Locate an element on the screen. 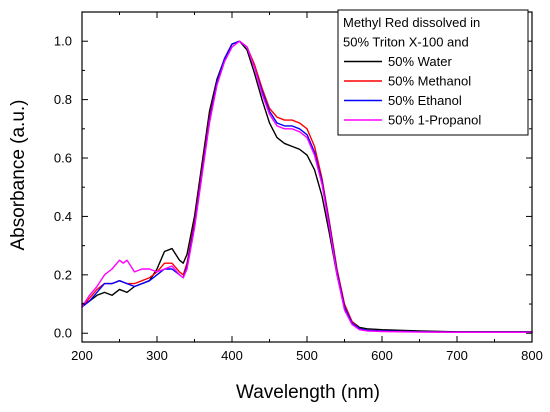 This screenshot has width=550, height=412. x-tick-label: 800 is located at coordinates (532, 355).